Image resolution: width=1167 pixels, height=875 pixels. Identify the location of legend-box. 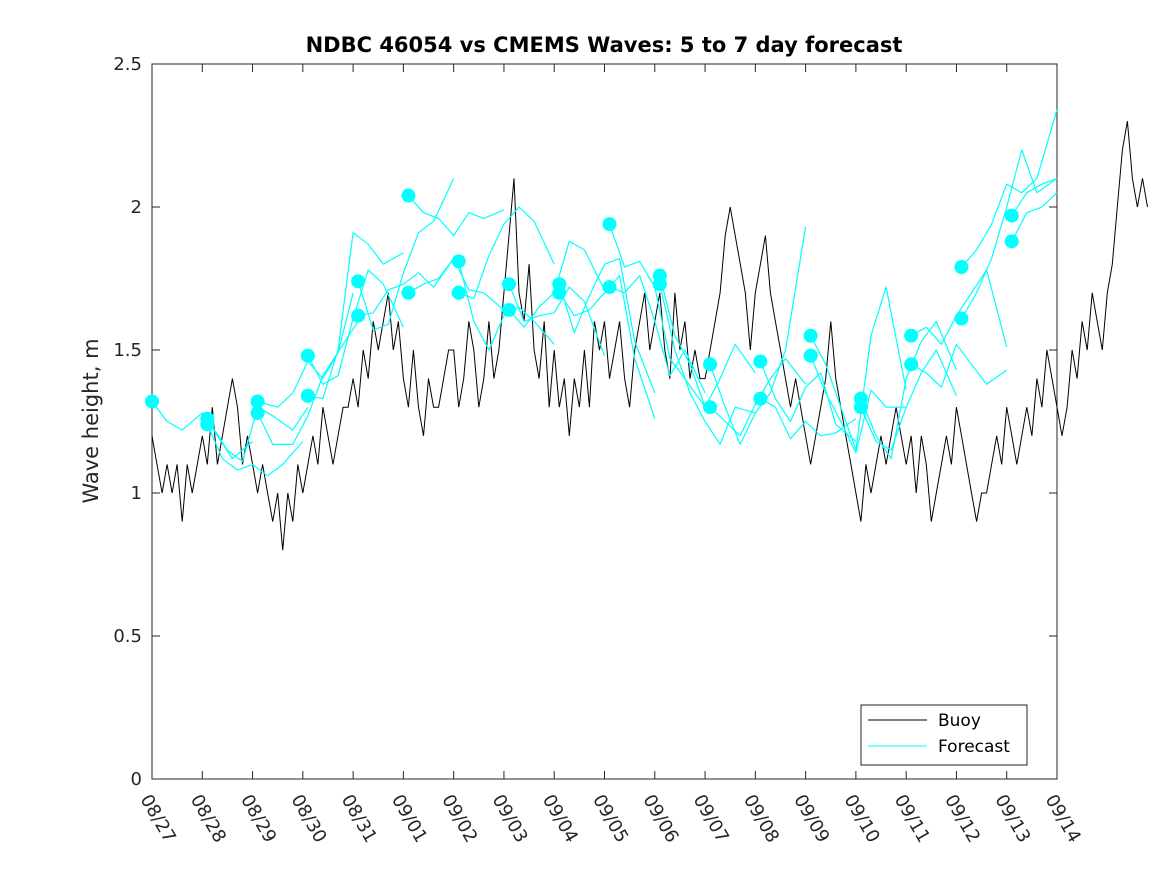
(944, 735).